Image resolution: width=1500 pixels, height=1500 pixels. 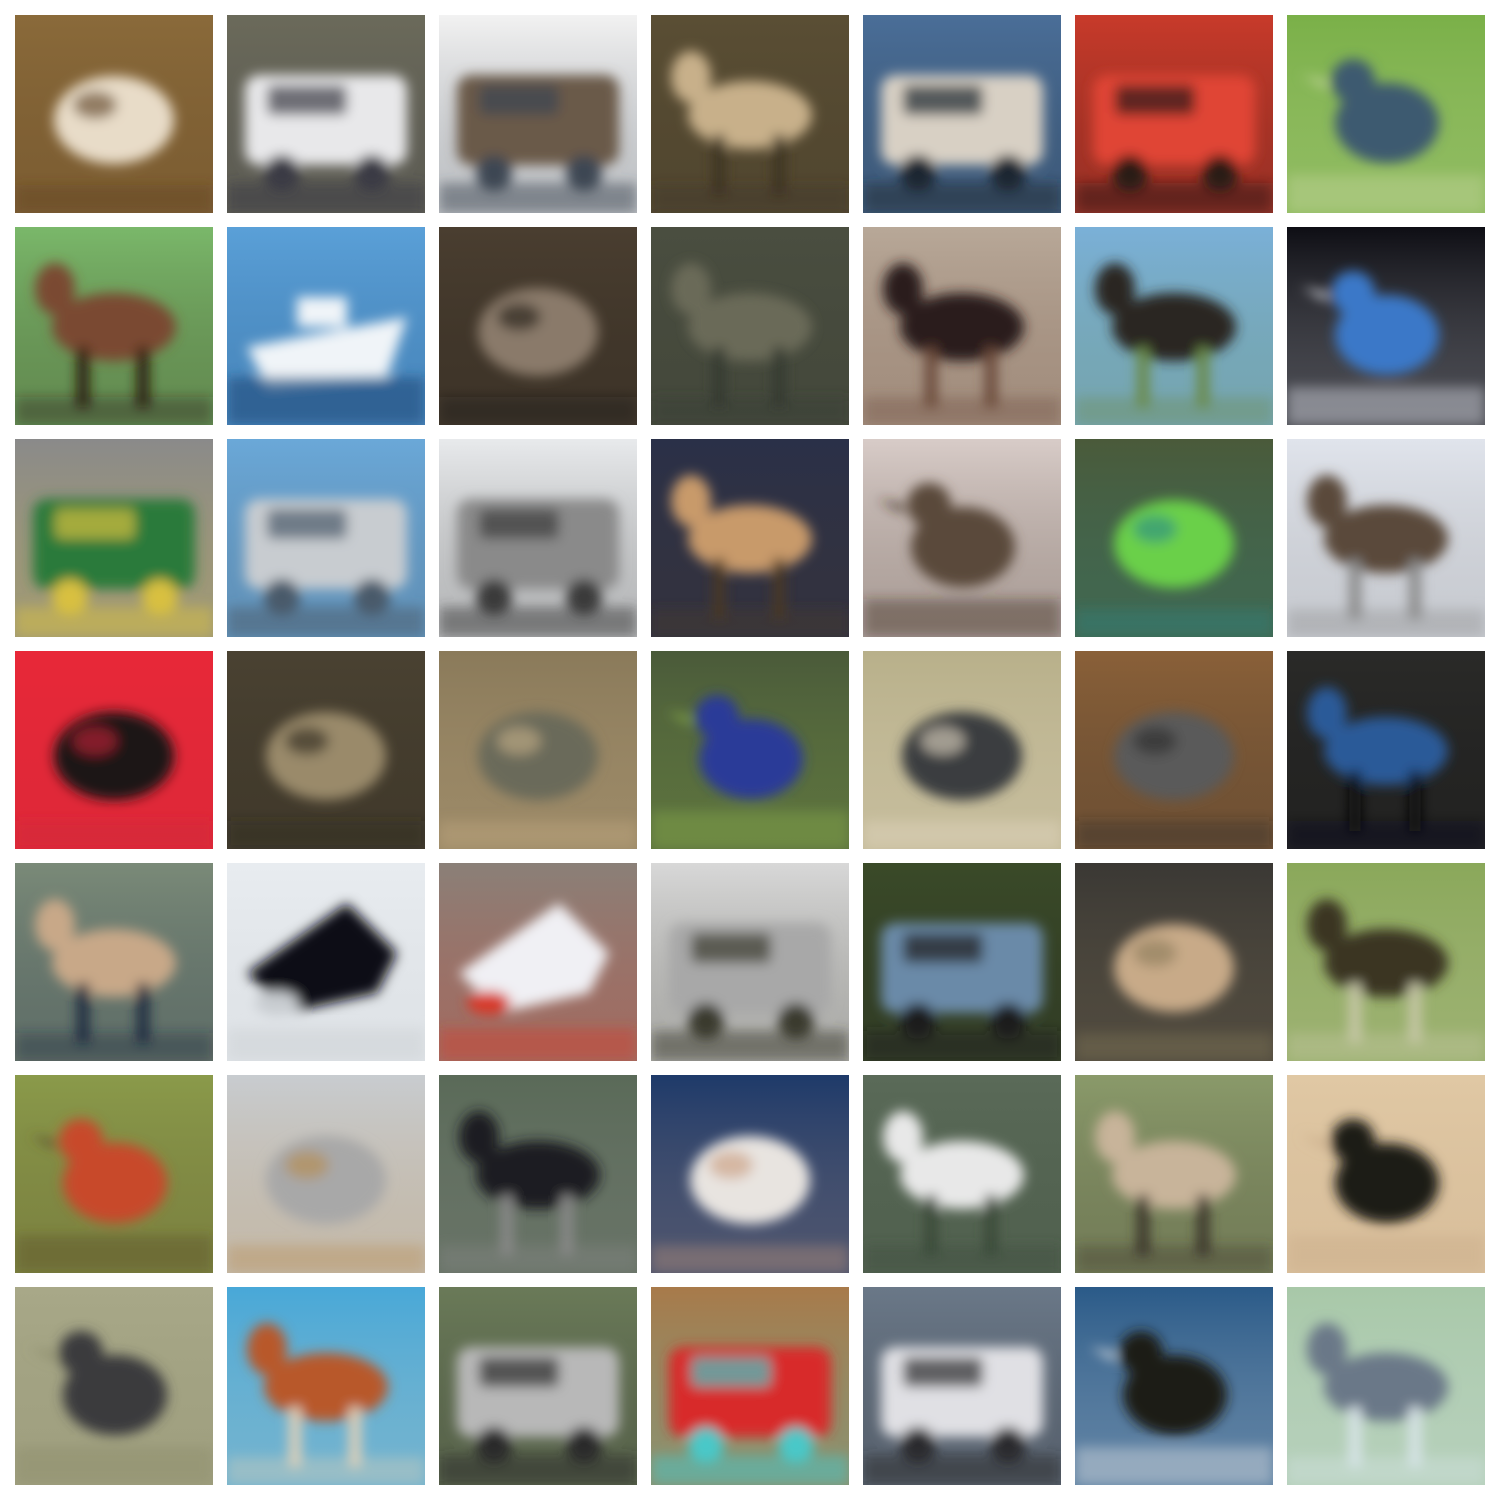 I want to click on thumbnail-ship, so click(x=326, y=326).